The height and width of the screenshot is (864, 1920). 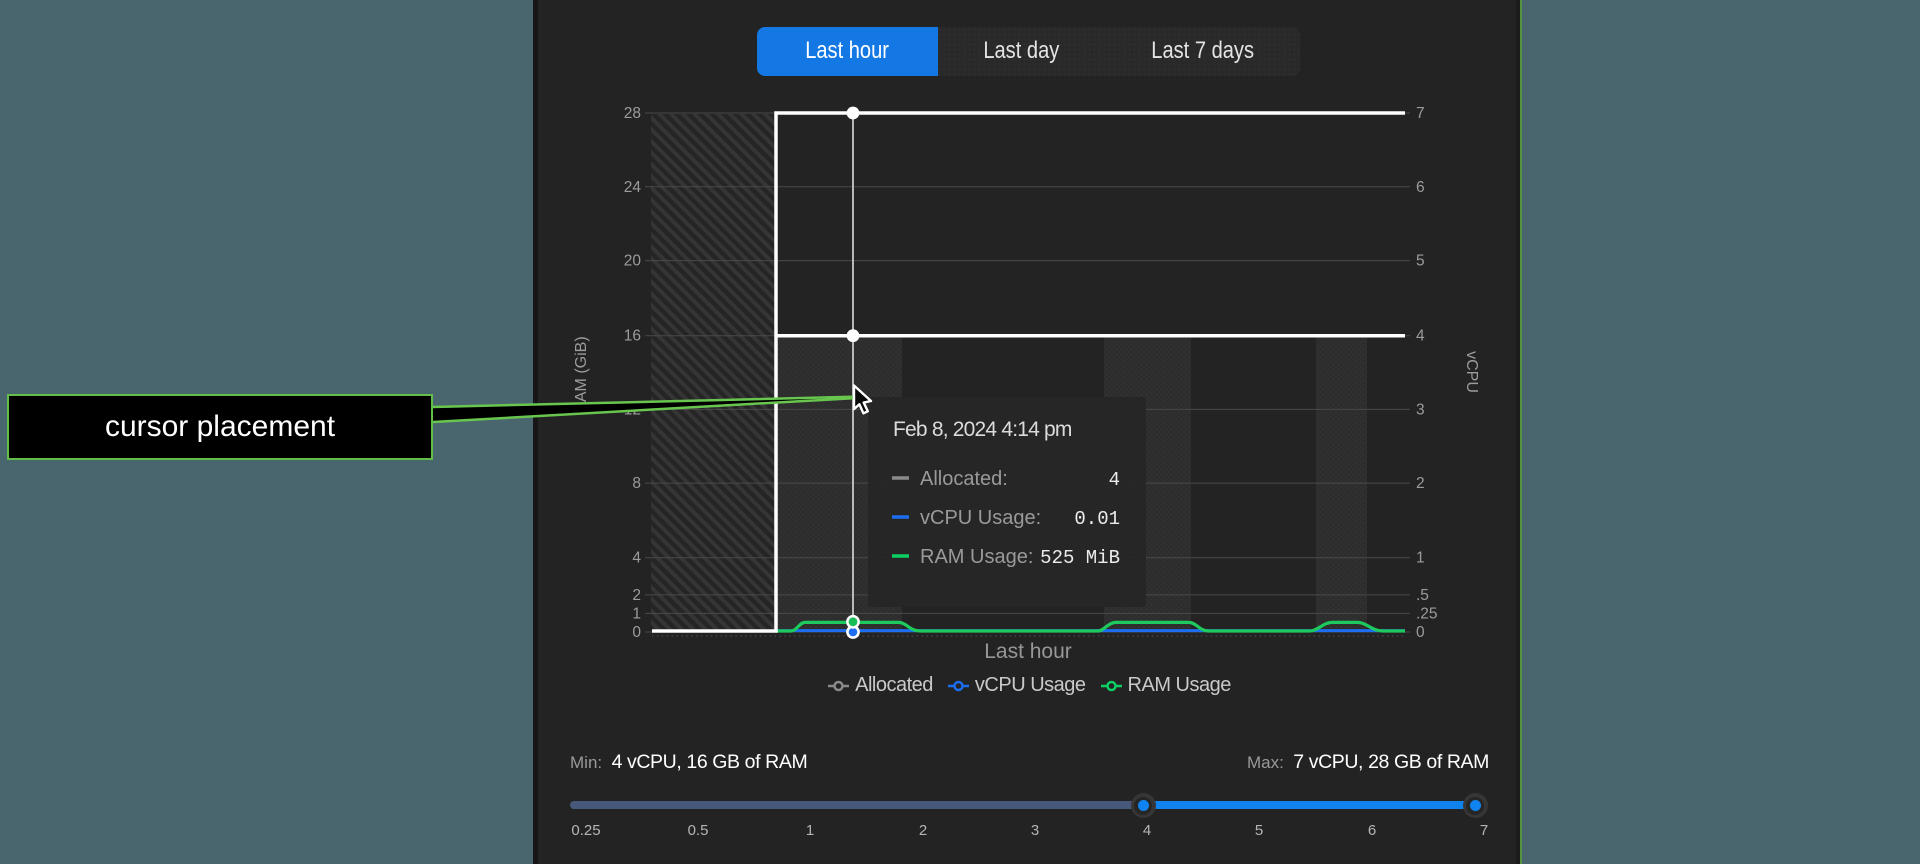 I want to click on svg-text: 525 MiB, so click(x=1080, y=558).